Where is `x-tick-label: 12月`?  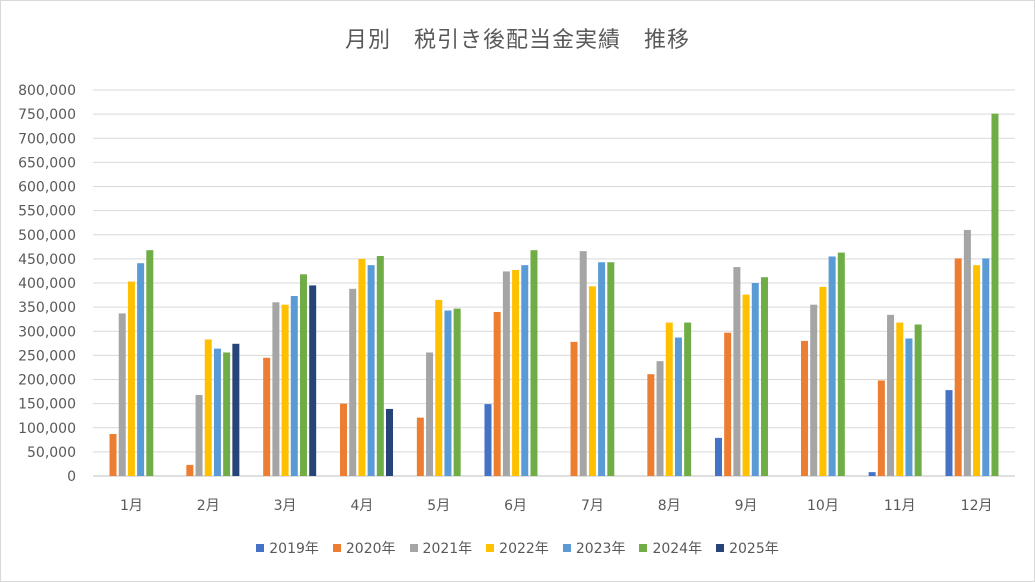
x-tick-label: 12月 is located at coordinates (977, 506).